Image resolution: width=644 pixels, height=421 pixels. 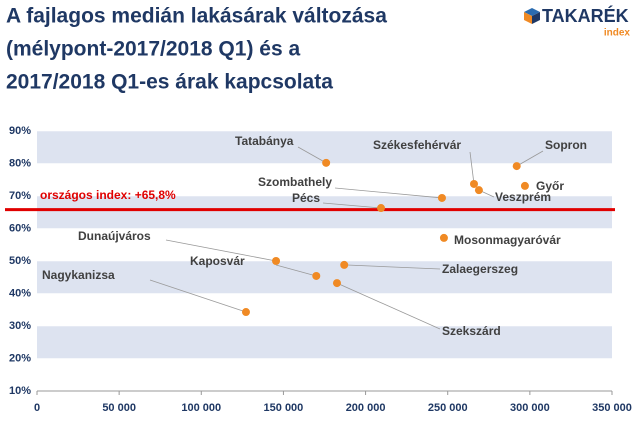 I want to click on y-tick-label: 90%, so click(x=20, y=131).